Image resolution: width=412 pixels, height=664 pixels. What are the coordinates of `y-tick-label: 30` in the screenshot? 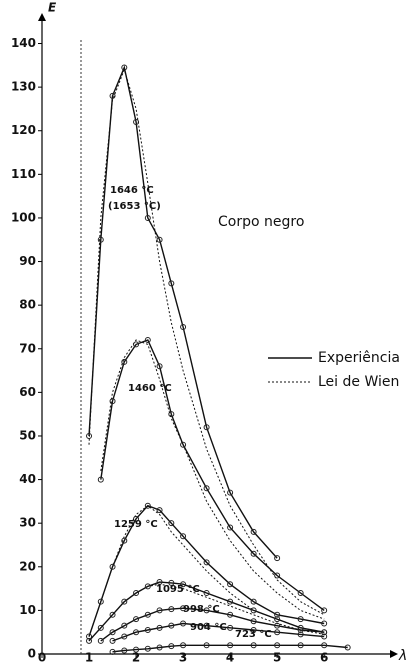 It's located at (27, 523).